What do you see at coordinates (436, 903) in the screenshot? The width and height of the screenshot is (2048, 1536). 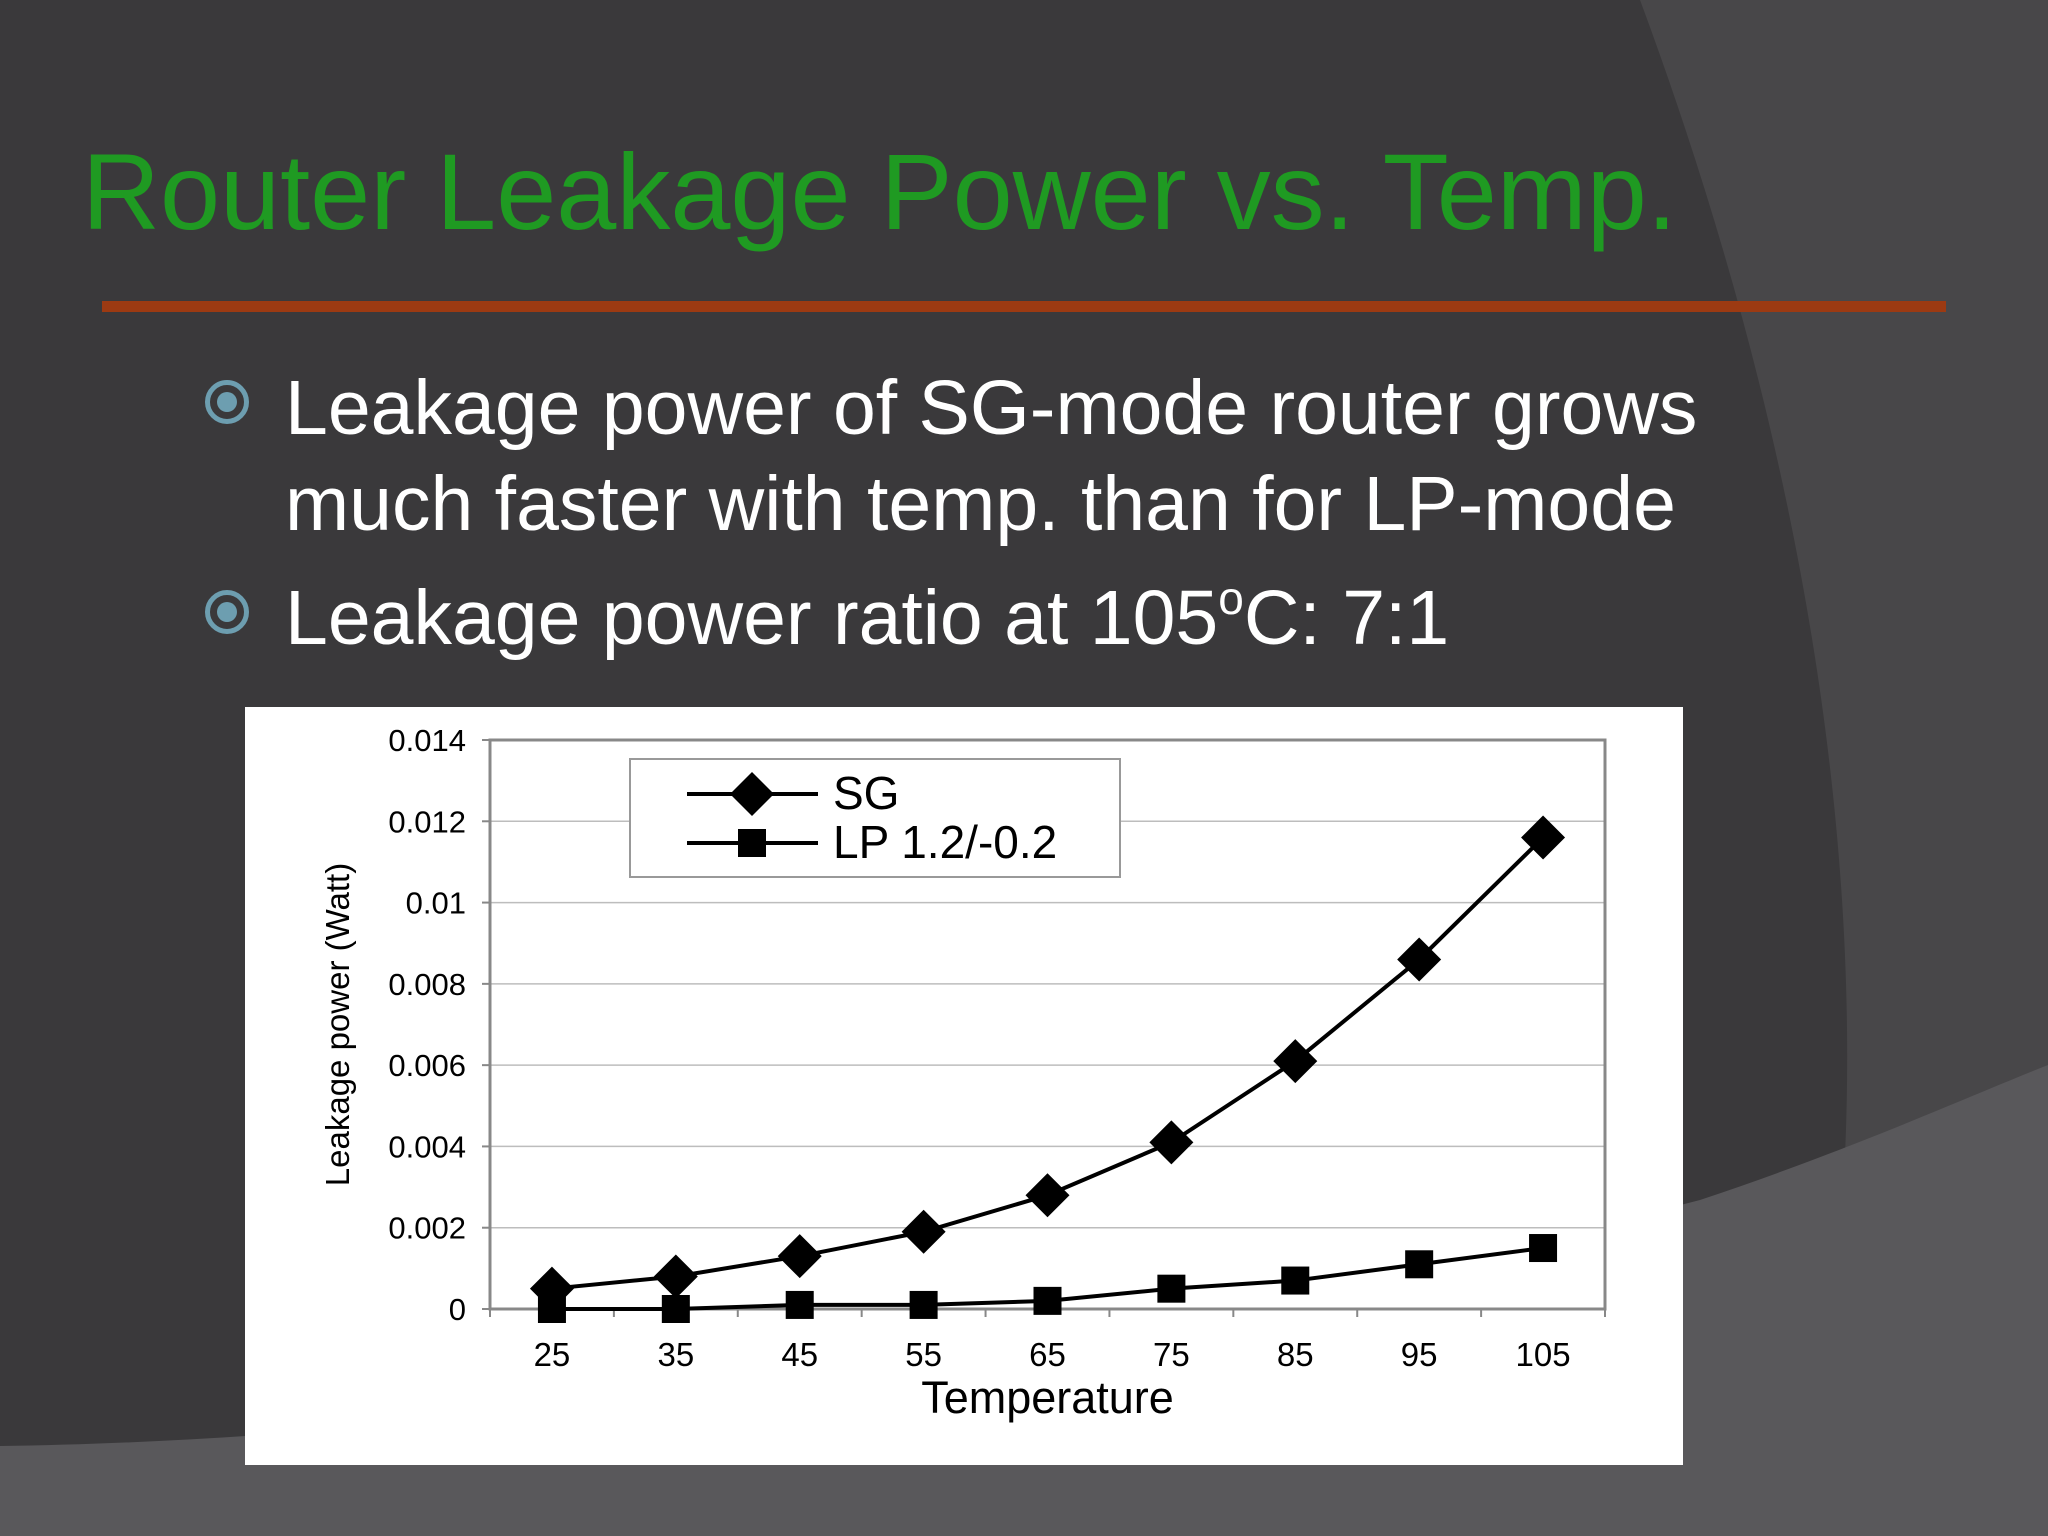 I see `y-tick-label: 0.01` at bounding box center [436, 903].